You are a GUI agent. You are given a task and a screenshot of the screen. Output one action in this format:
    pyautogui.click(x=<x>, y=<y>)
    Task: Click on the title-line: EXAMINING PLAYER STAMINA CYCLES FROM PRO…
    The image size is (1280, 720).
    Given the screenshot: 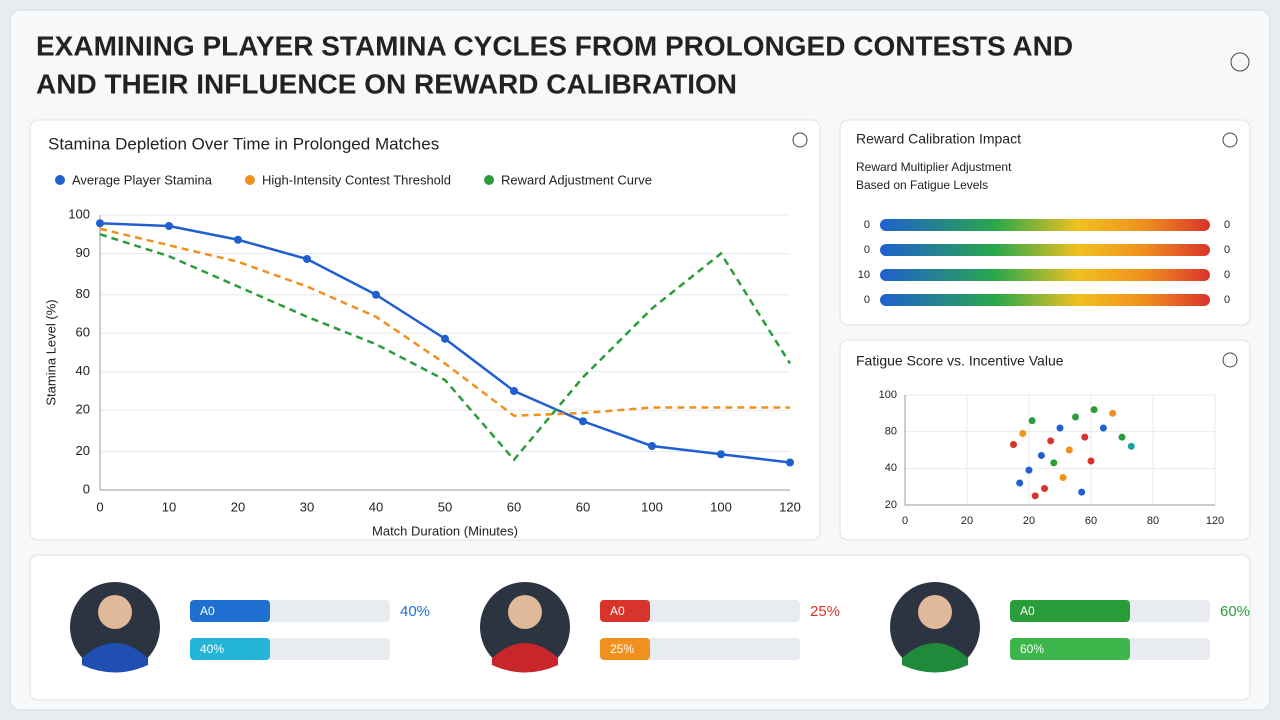 What is the action you would take?
    pyautogui.click(x=554, y=45)
    